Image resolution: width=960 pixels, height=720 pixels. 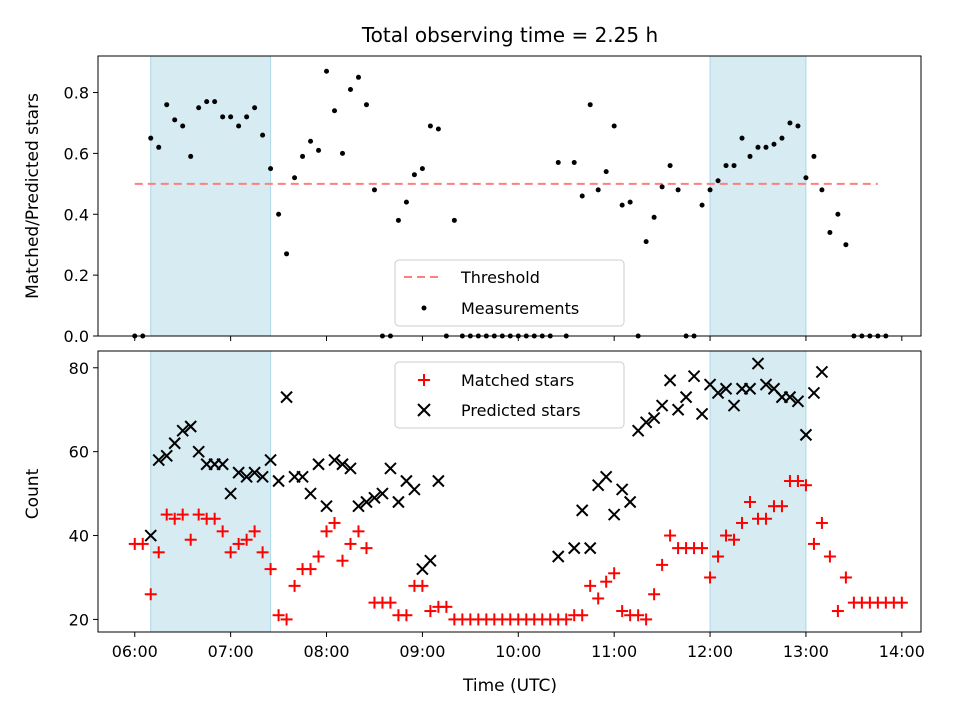 I want to click on bottom-legend-box, so click(x=509, y=395).